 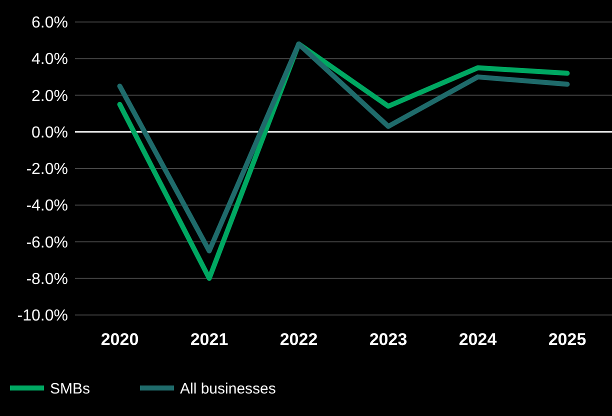 What do you see at coordinates (388, 339) in the screenshot?
I see `x-tick-label: 2023` at bounding box center [388, 339].